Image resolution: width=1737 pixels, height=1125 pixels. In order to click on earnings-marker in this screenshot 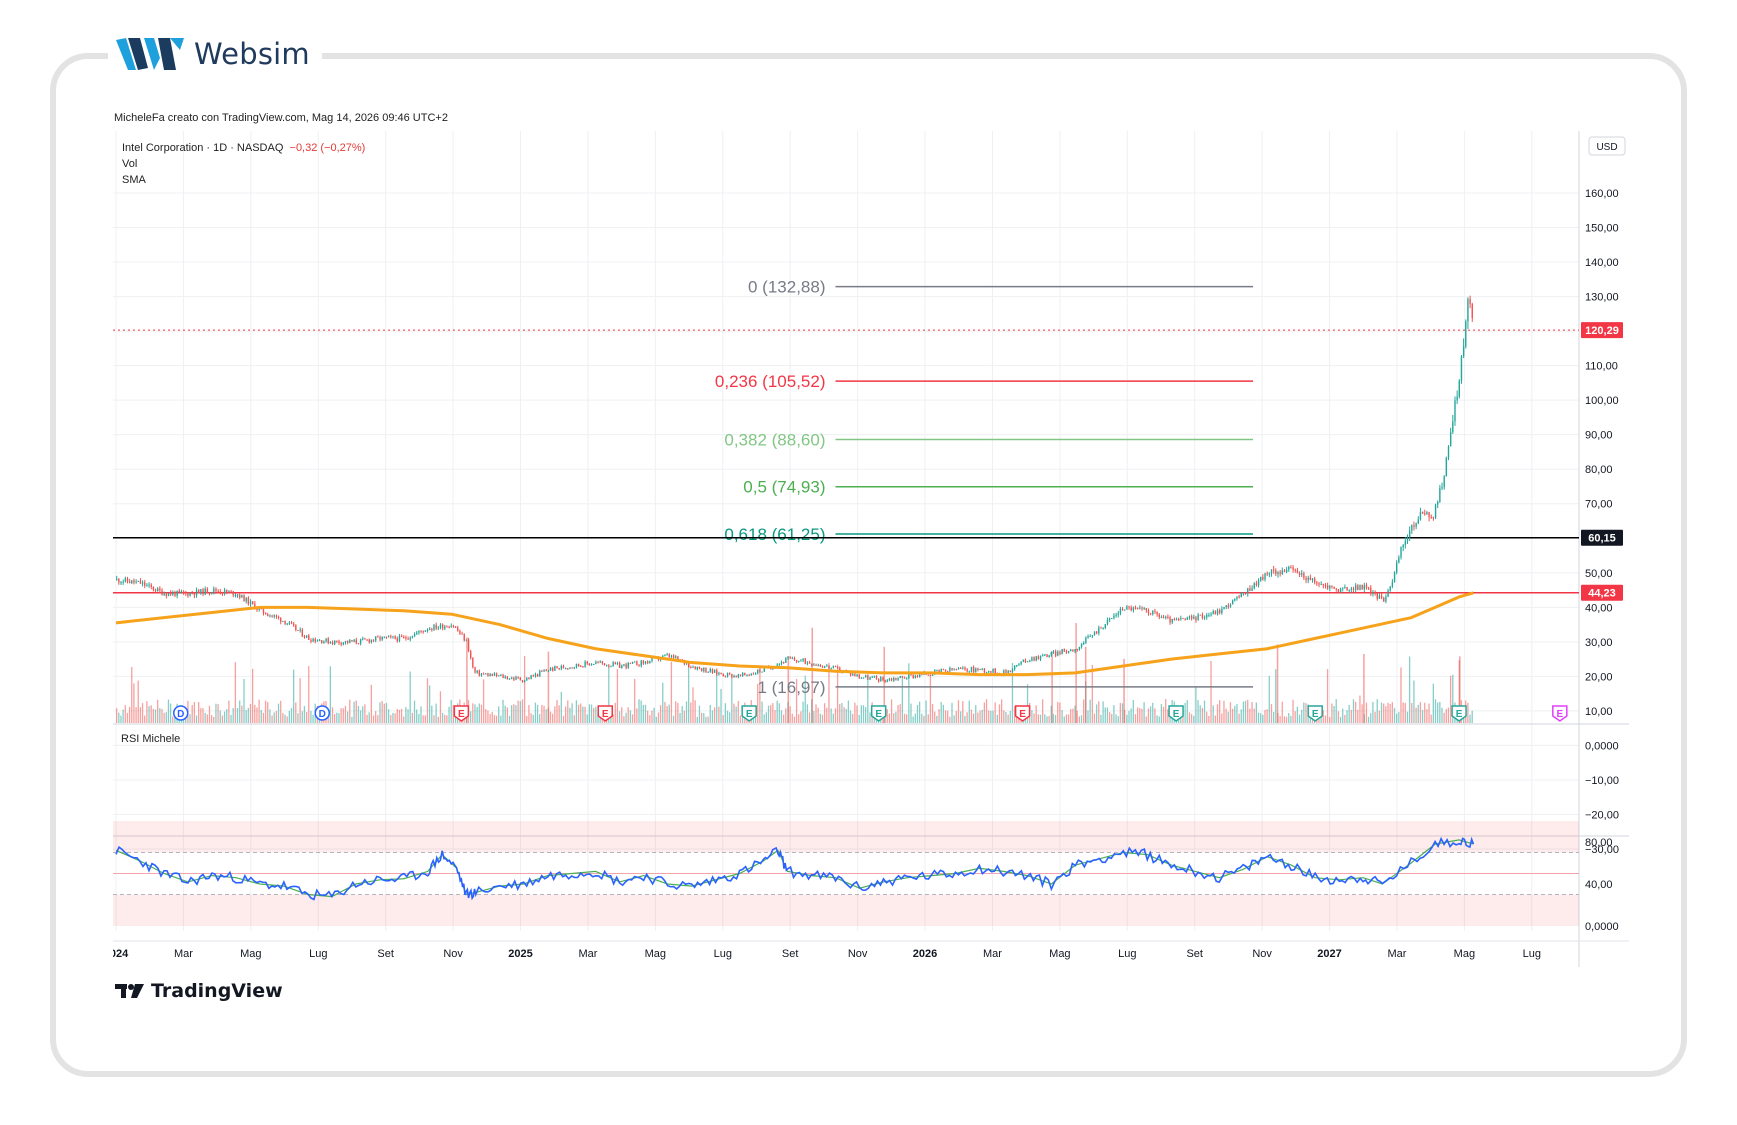, I will do `click(749, 713)`.